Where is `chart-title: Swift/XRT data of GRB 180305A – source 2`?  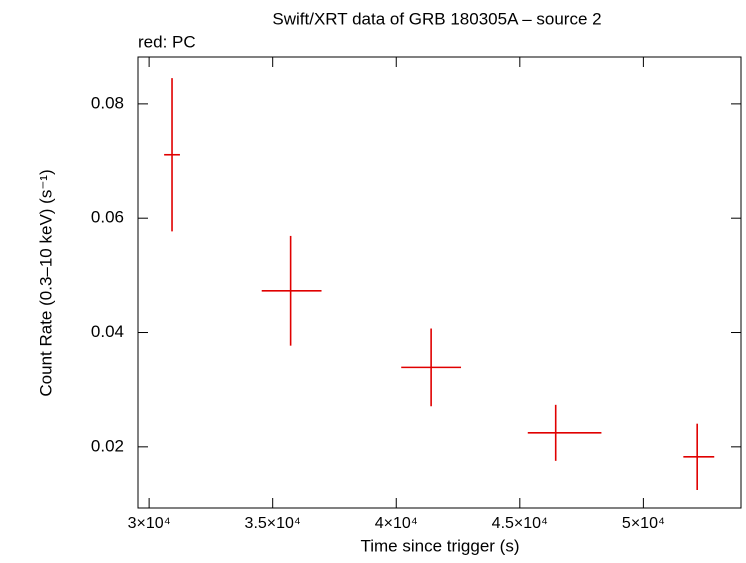
chart-title: Swift/XRT data of GRB 180305A – source 2 is located at coordinates (436, 18).